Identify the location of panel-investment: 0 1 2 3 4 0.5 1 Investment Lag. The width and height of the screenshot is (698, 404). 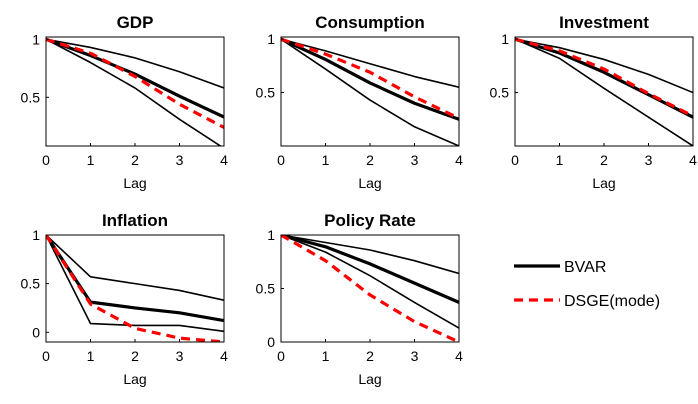
(594, 102).